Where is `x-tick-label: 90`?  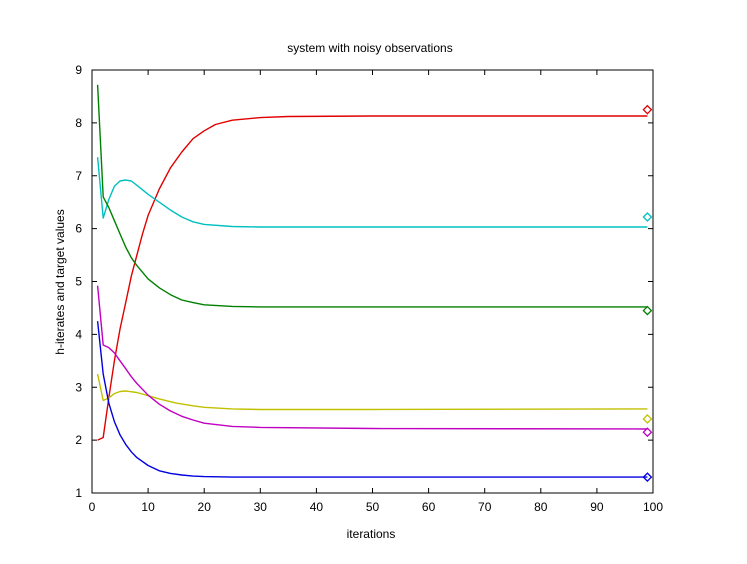
x-tick-label: 90 is located at coordinates (597, 507).